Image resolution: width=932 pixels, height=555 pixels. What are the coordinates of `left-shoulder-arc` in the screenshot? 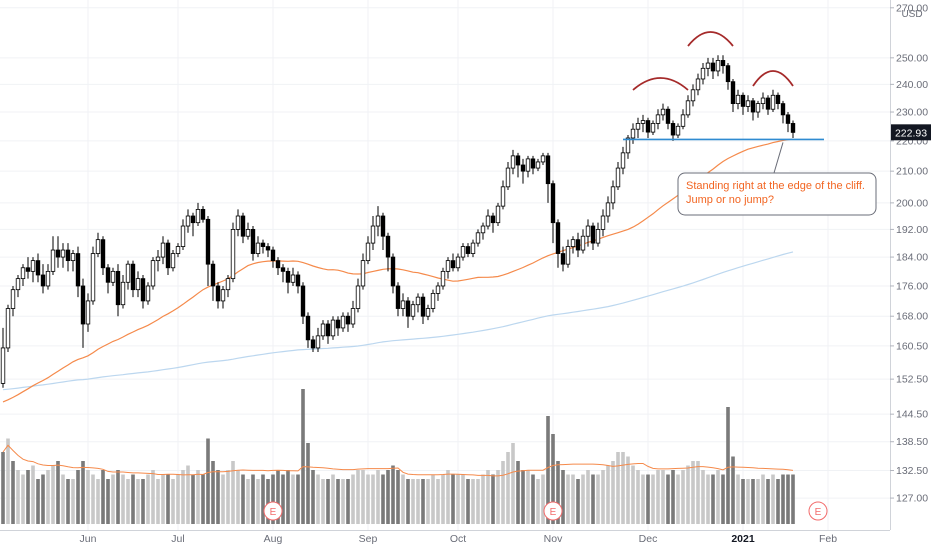 It's located at (660, 84).